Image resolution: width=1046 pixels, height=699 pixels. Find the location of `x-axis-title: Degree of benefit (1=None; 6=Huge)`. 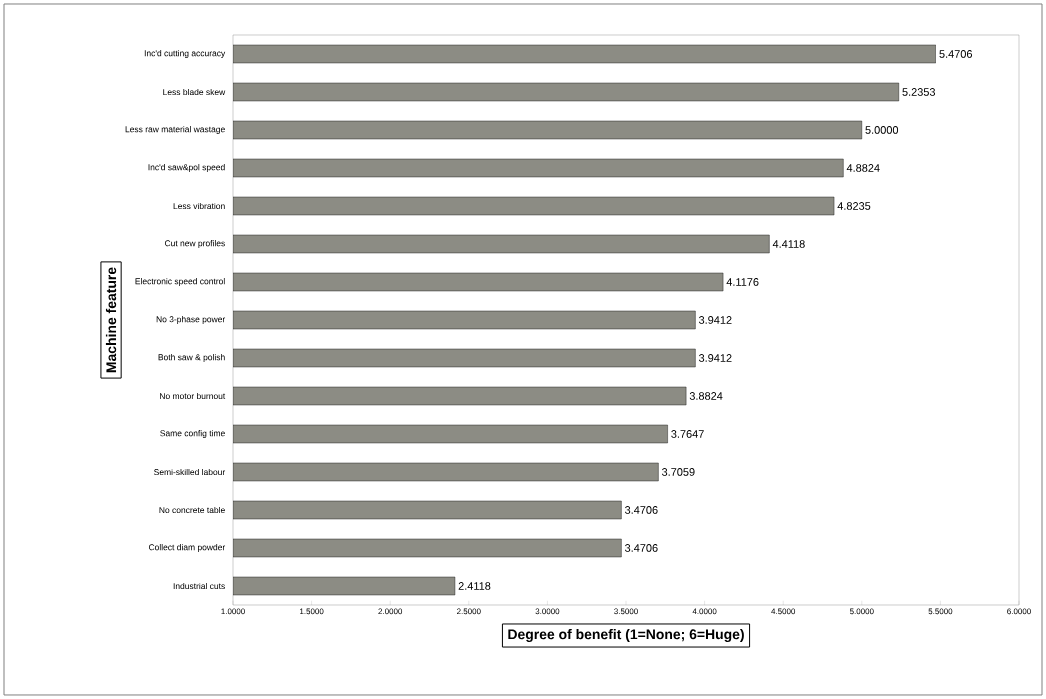

x-axis-title: Degree of benefit (1=None; 6=Huge) is located at coordinates (626, 635).